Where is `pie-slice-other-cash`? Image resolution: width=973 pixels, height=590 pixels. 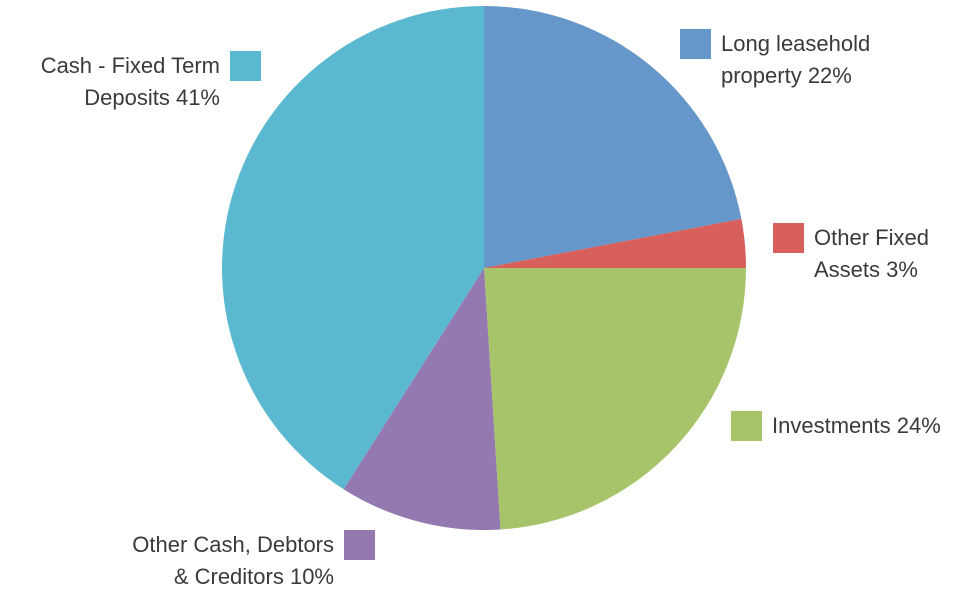 pie-slice-other-cash is located at coordinates (422, 399).